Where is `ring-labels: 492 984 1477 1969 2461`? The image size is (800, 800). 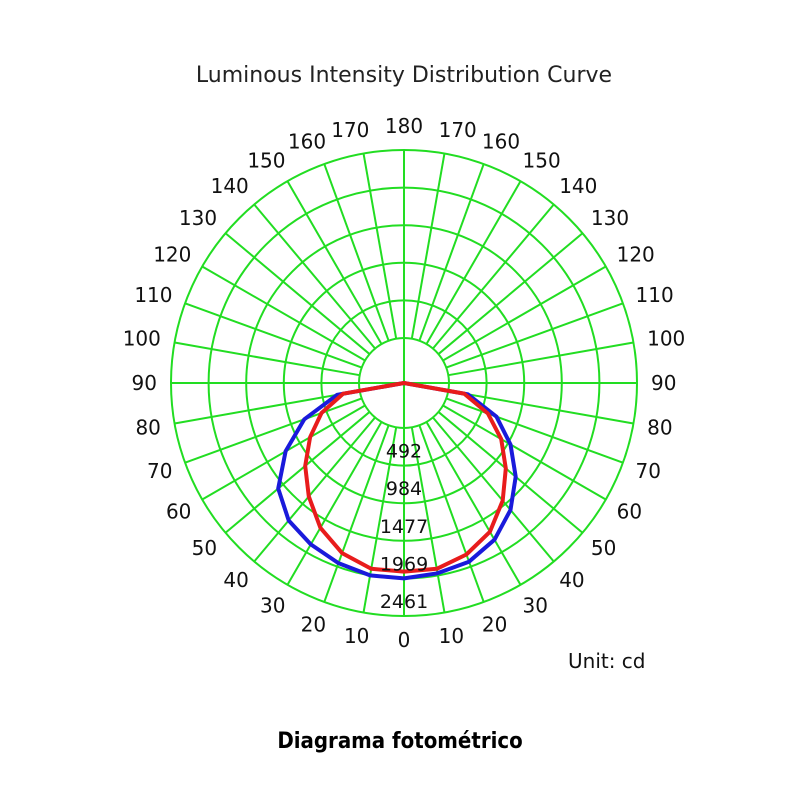 ring-labels: 492 984 1477 1969 2461 is located at coordinates (404, 527).